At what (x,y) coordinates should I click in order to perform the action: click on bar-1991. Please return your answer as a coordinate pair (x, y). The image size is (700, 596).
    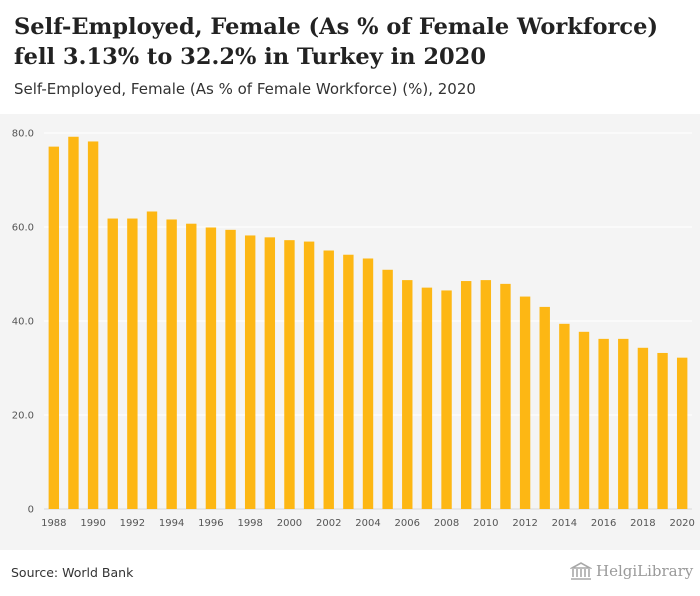
    Looking at the image, I should click on (112, 363).